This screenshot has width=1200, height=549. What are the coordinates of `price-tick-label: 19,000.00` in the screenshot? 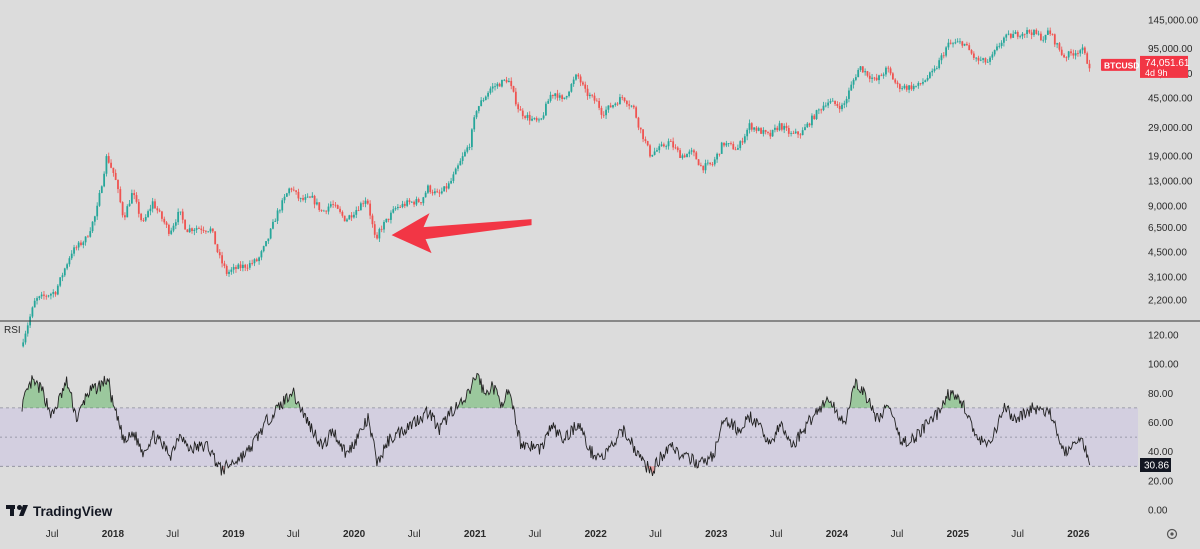 It's located at (1170, 156).